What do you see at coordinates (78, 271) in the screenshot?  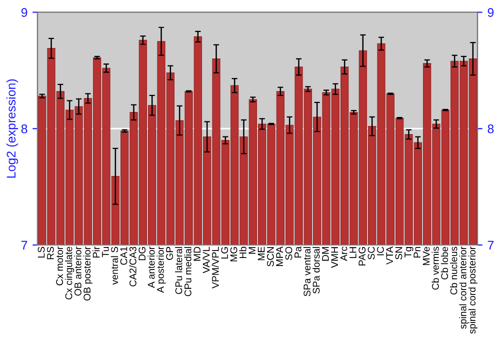 I see `x-tick-label: OB anterior` at bounding box center [78, 271].